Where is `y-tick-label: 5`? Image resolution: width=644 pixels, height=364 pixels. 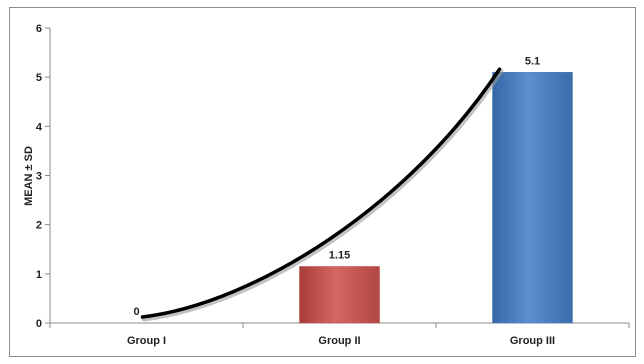 y-tick-label: 5 is located at coordinates (39, 78).